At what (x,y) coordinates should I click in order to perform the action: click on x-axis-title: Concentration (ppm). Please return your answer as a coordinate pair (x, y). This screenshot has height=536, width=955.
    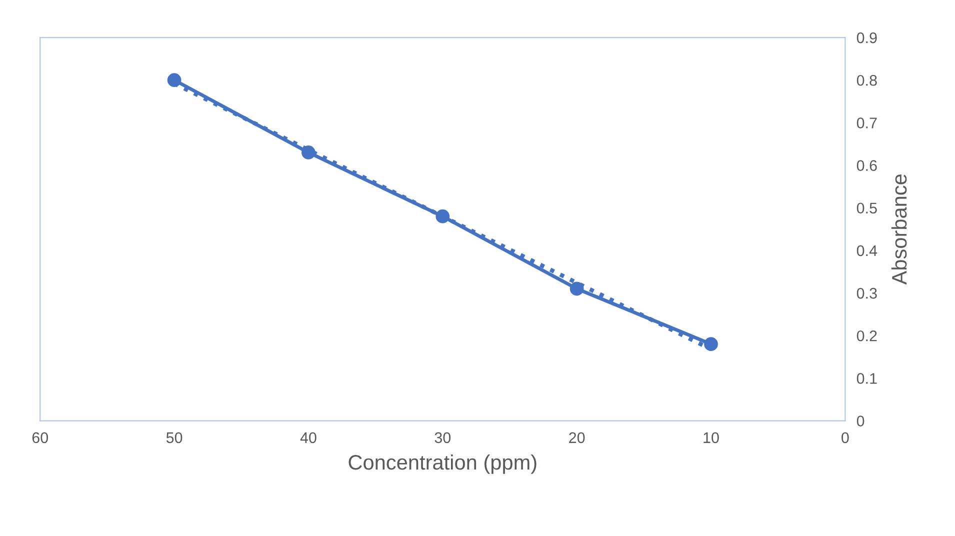
    Looking at the image, I should click on (442, 464).